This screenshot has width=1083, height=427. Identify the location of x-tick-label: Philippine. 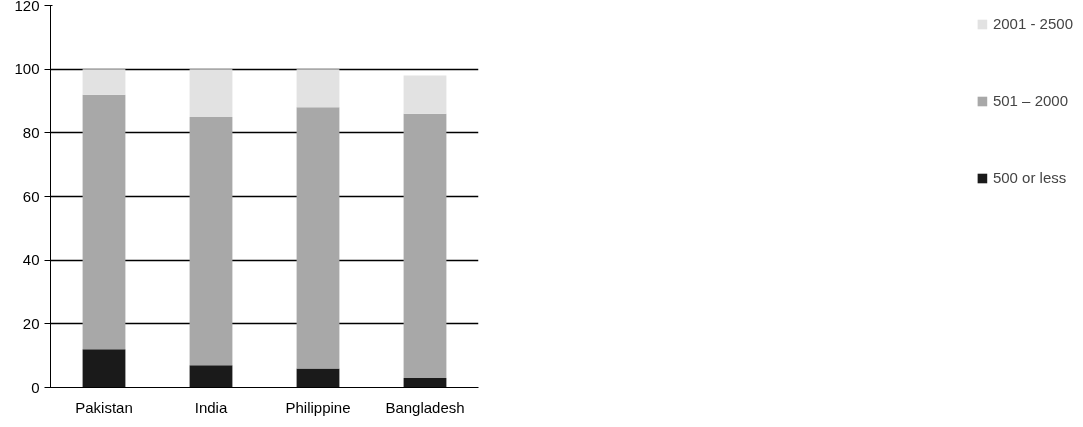
(318, 407).